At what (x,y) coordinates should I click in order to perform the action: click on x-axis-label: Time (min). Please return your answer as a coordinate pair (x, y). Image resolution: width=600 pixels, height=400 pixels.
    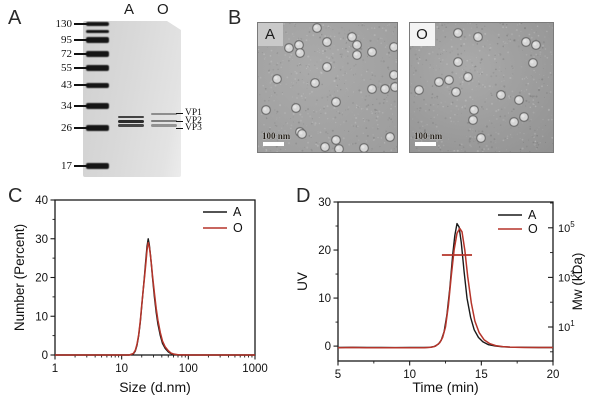
    Looking at the image, I should click on (445, 387).